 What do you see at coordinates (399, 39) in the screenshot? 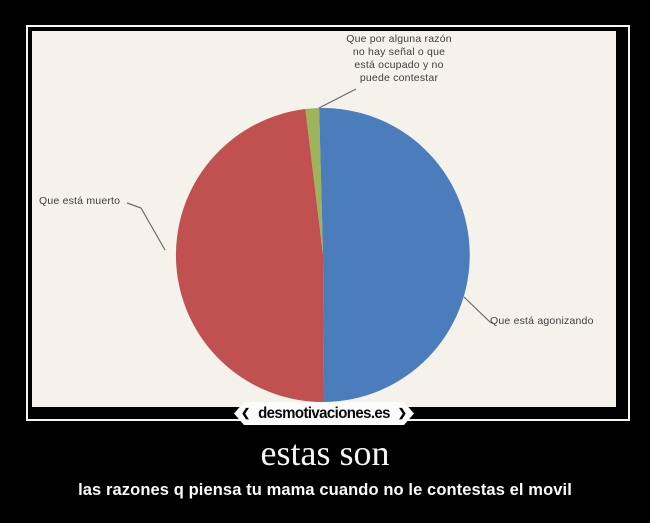
I see `pie-label-razon-line1: Que por alguna razón` at bounding box center [399, 39].